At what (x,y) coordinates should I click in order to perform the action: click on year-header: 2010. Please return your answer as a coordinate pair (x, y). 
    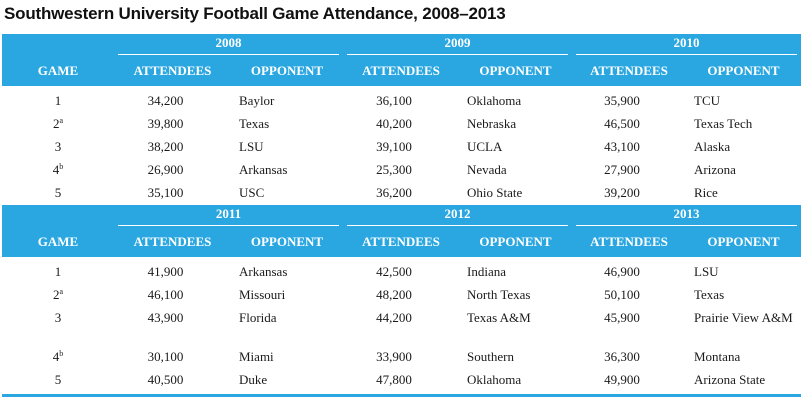
    Looking at the image, I should click on (686, 45).